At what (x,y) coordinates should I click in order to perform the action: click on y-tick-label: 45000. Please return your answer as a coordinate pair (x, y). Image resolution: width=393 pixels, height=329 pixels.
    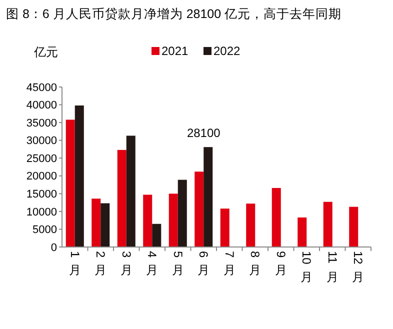
    Looking at the image, I should click on (41, 88).